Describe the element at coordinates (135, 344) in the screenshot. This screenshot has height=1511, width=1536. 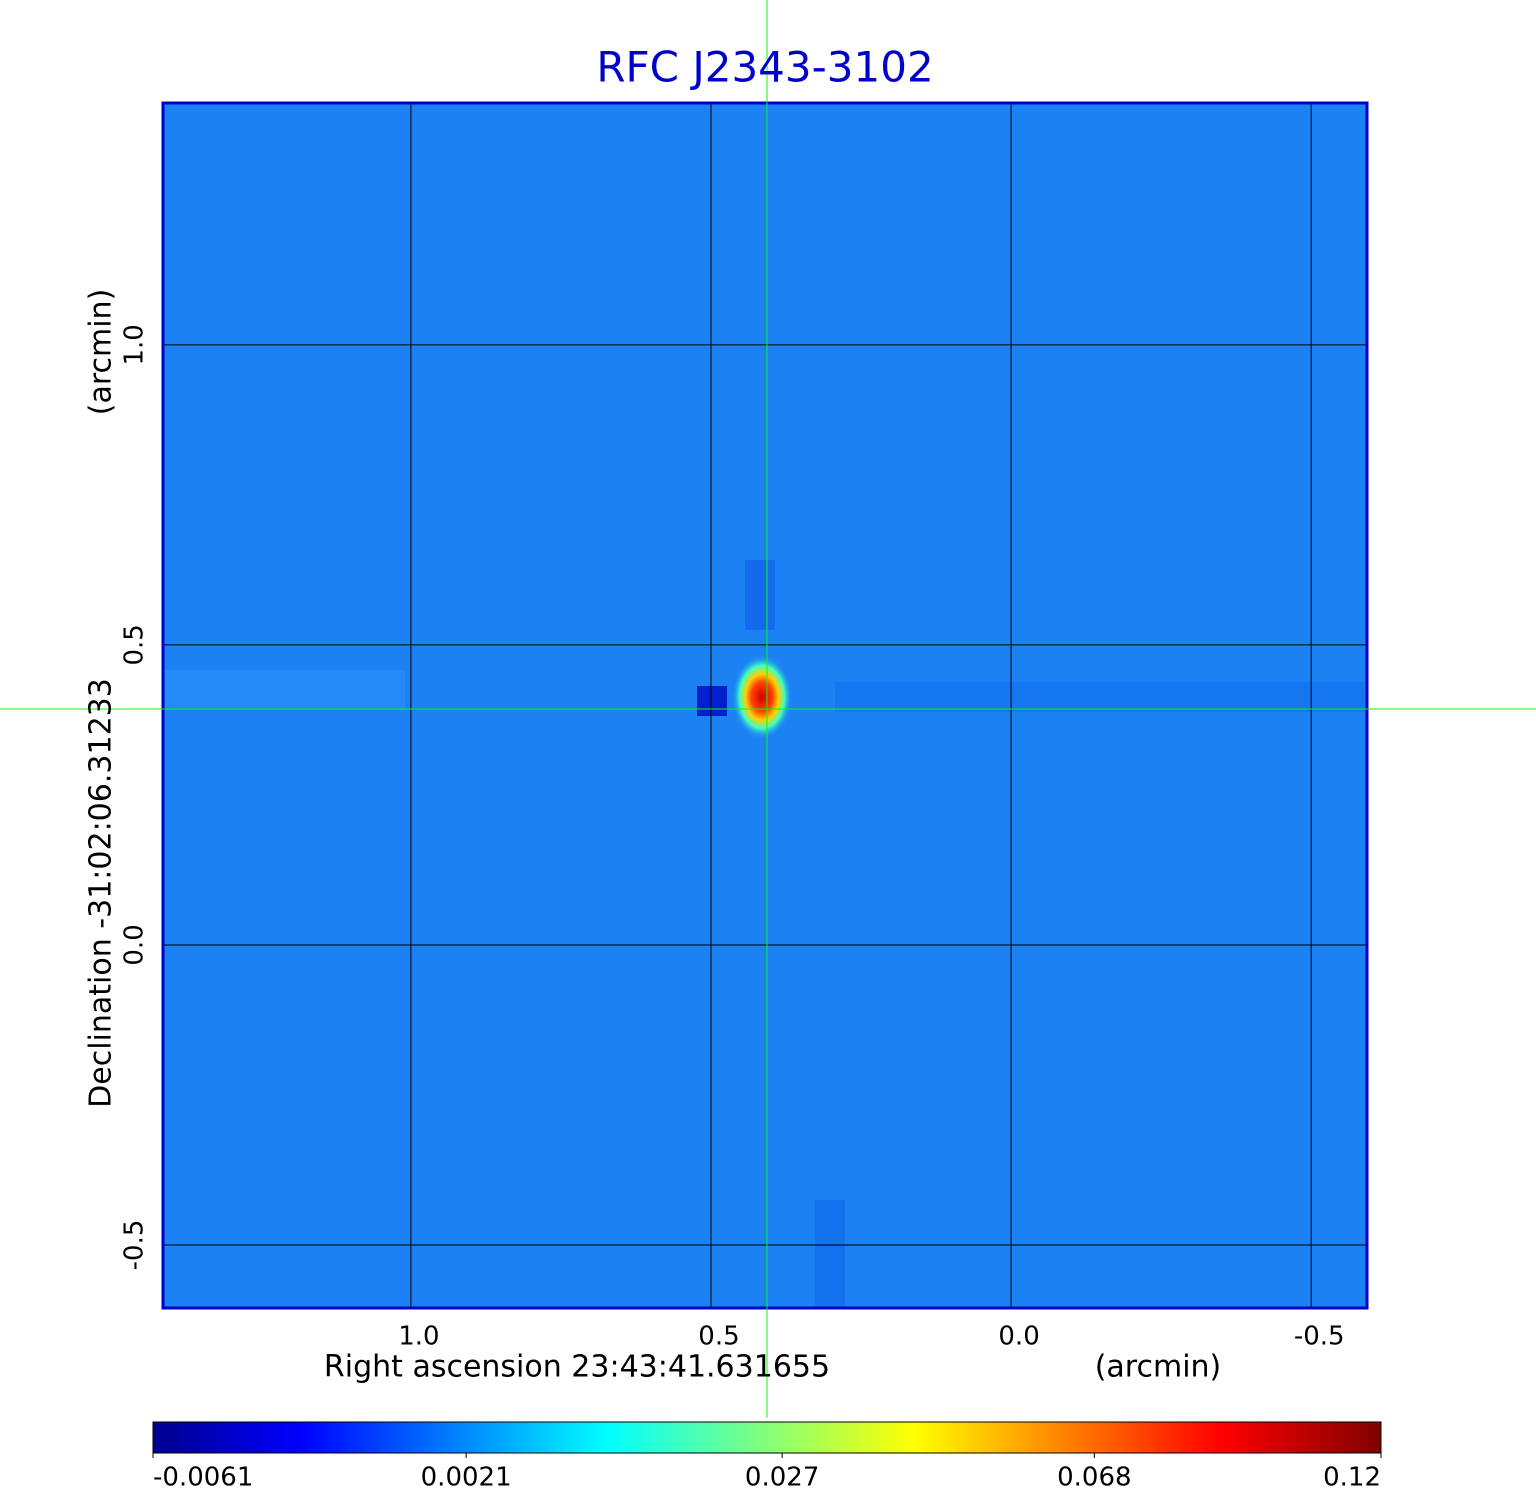
I see `y-tick-label: 1.0` at that location.